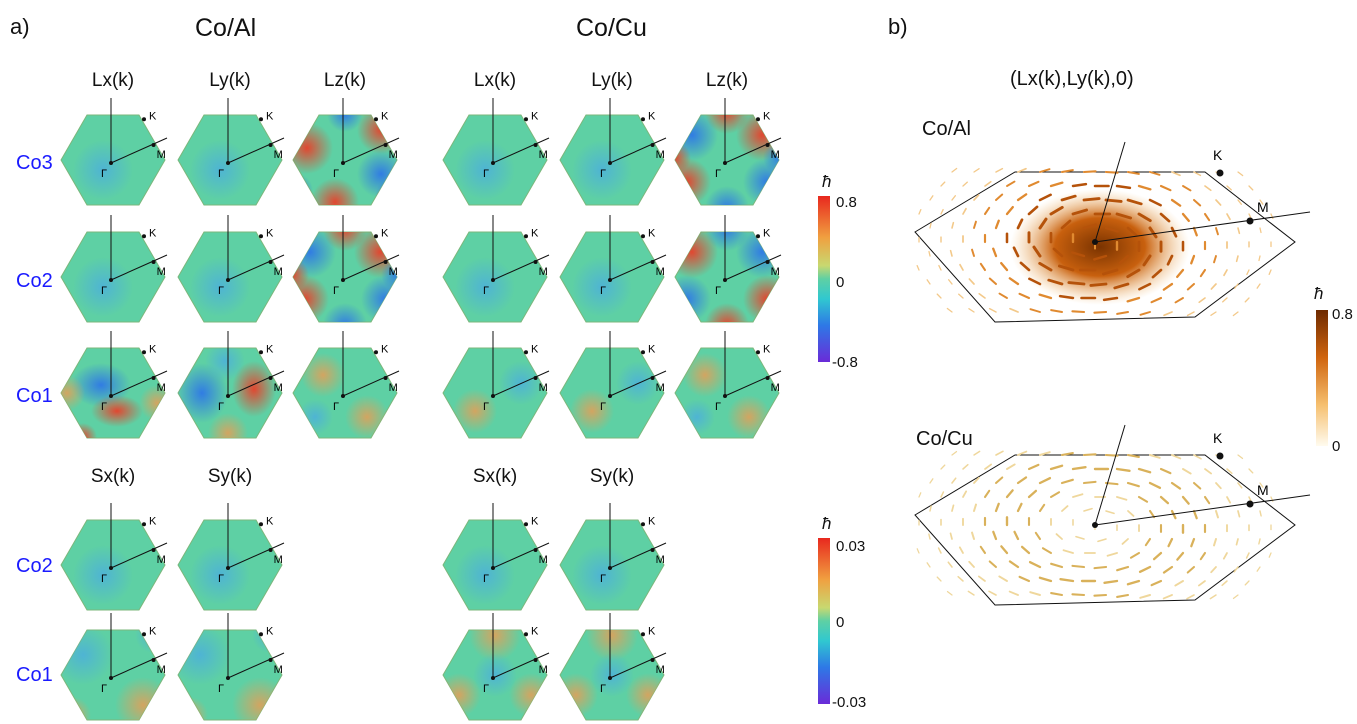  What do you see at coordinates (612, 80) in the screenshot?
I see `header-ly-cu: Ly(k)` at bounding box center [612, 80].